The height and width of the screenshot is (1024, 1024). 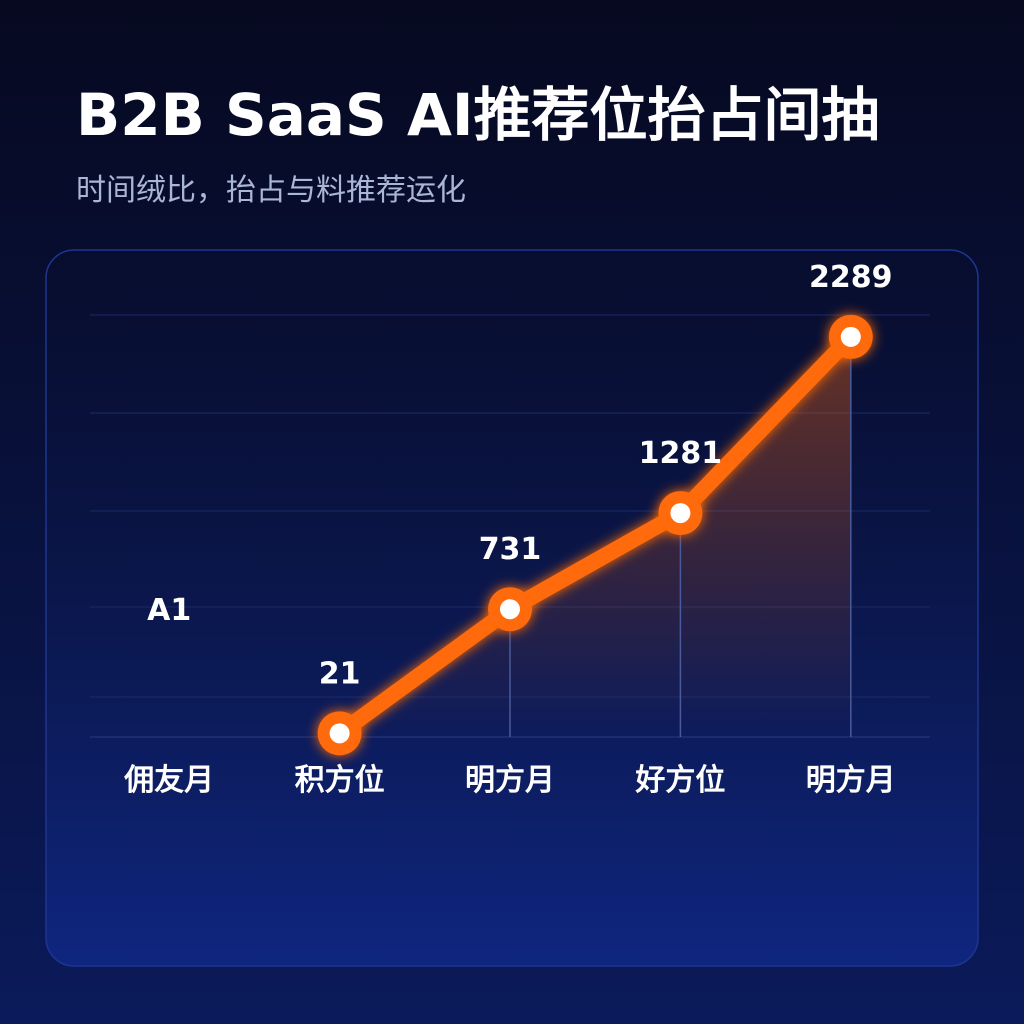 What do you see at coordinates (168, 780) in the screenshot?
I see `x-tick-label: 佣友月` at bounding box center [168, 780].